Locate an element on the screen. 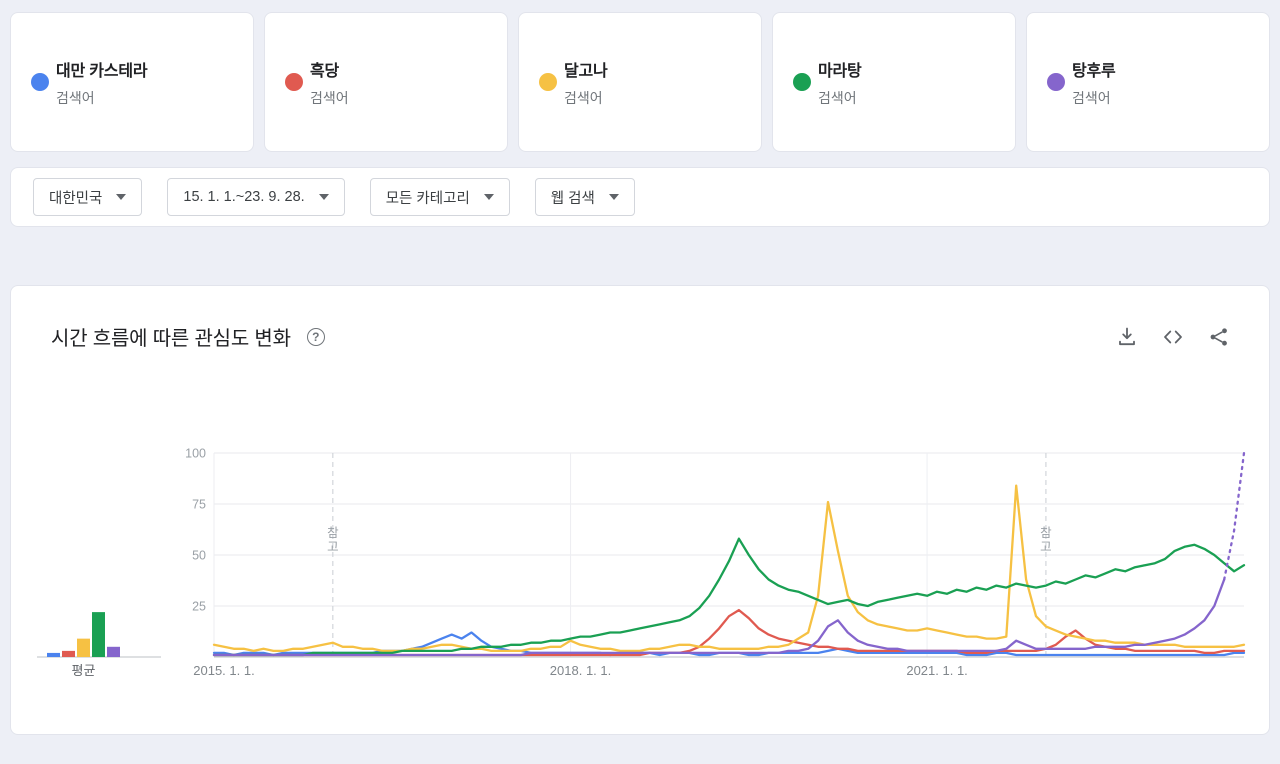 The width and height of the screenshot is (1280, 764). search-type-filter-dropdown: 웹 검색 is located at coordinates (584, 197).